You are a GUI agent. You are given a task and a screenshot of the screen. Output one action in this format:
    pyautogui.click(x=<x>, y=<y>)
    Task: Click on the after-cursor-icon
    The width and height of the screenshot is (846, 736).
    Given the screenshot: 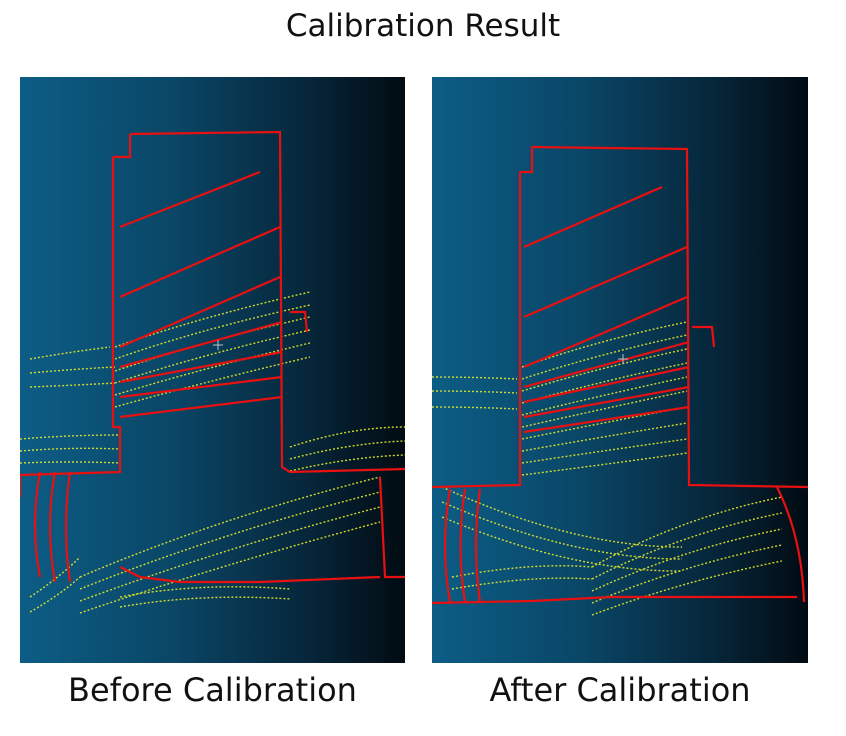 What is the action you would take?
    pyautogui.click(x=623, y=359)
    